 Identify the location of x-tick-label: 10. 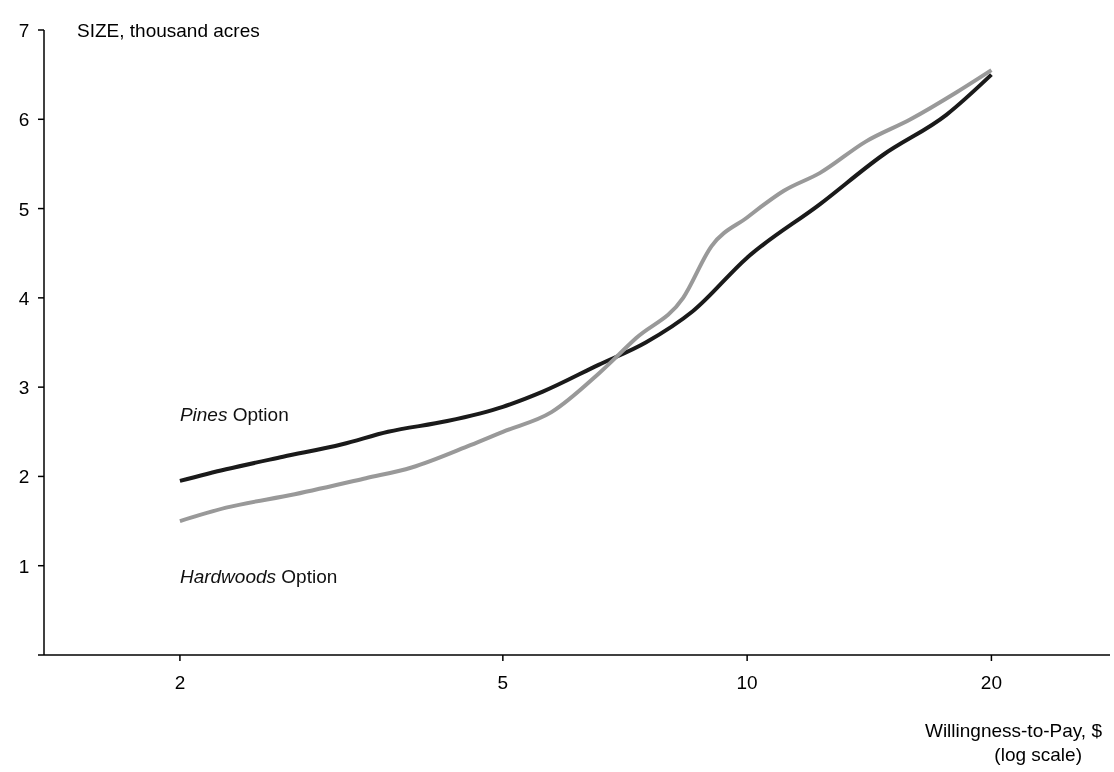
(747, 682).